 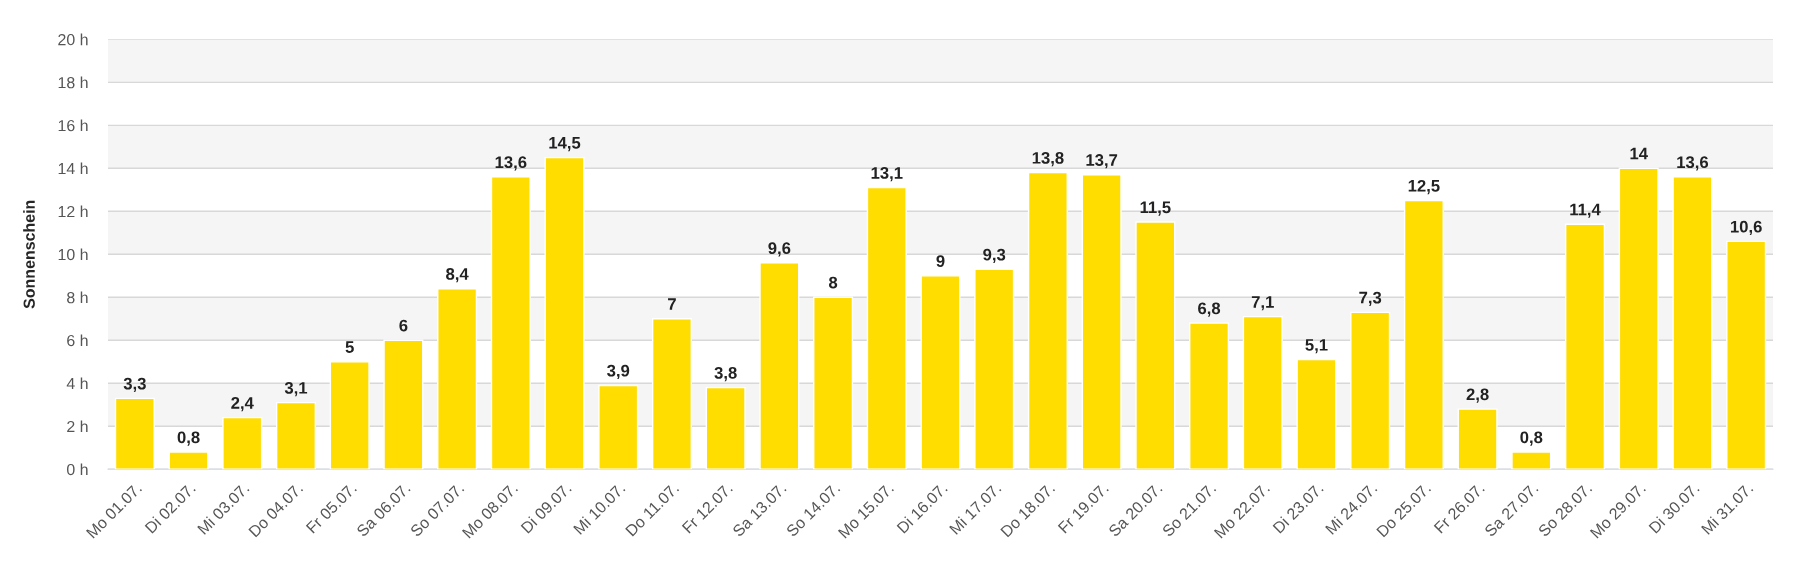 I want to click on data-label: 14,5, so click(x=565, y=144).